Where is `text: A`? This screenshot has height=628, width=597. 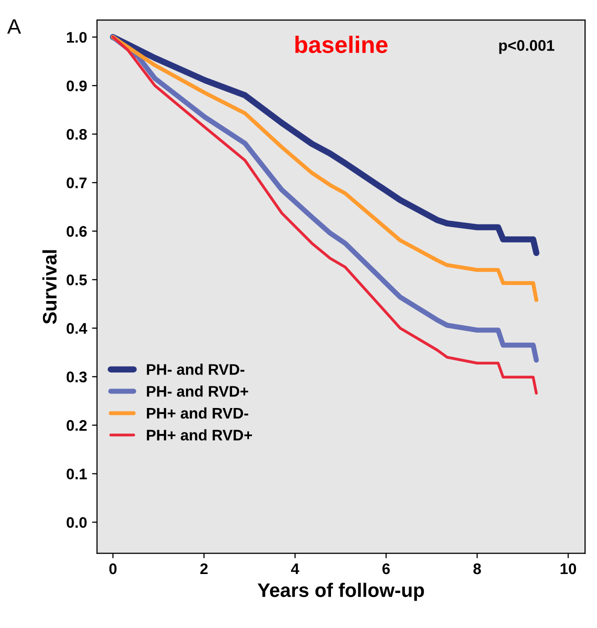 text: A is located at coordinates (14, 26).